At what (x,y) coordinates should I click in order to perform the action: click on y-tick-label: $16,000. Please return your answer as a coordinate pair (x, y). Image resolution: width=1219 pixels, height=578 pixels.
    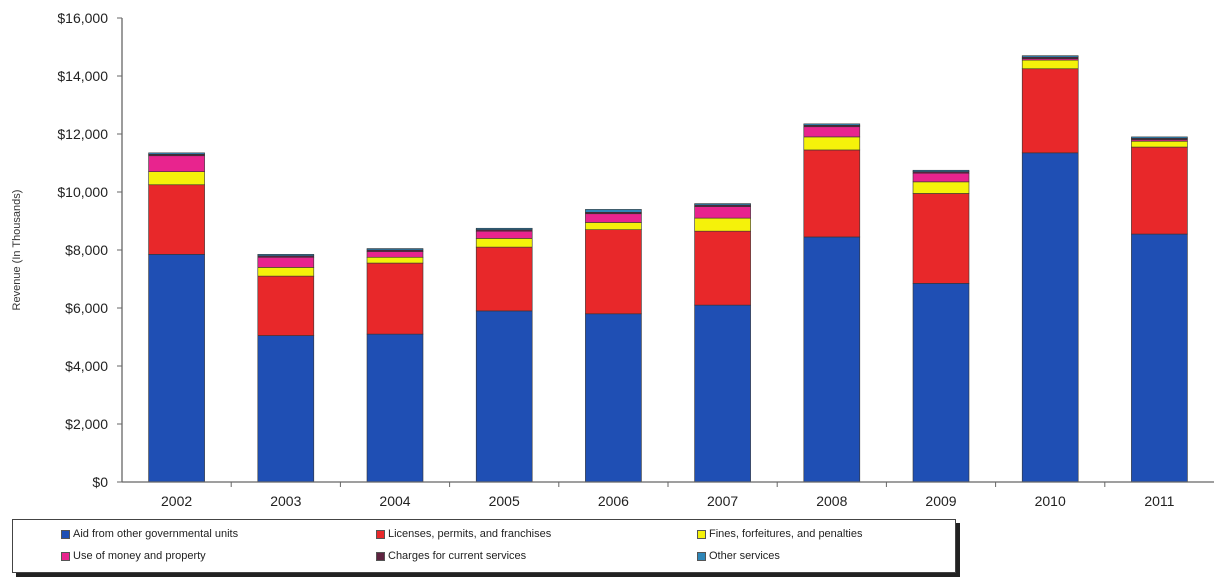
    Looking at the image, I should click on (82, 18).